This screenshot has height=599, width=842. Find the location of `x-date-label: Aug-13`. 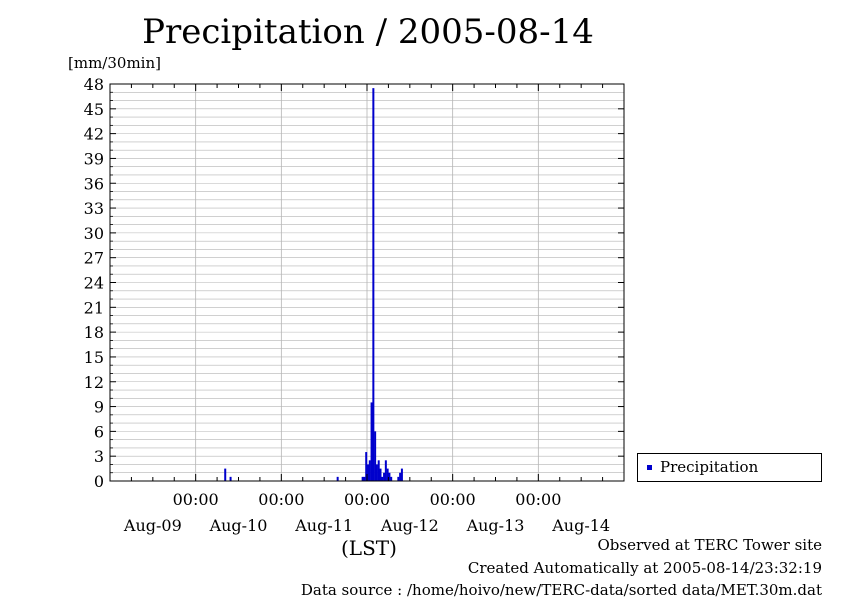

x-date-label: Aug-13 is located at coordinates (495, 525).